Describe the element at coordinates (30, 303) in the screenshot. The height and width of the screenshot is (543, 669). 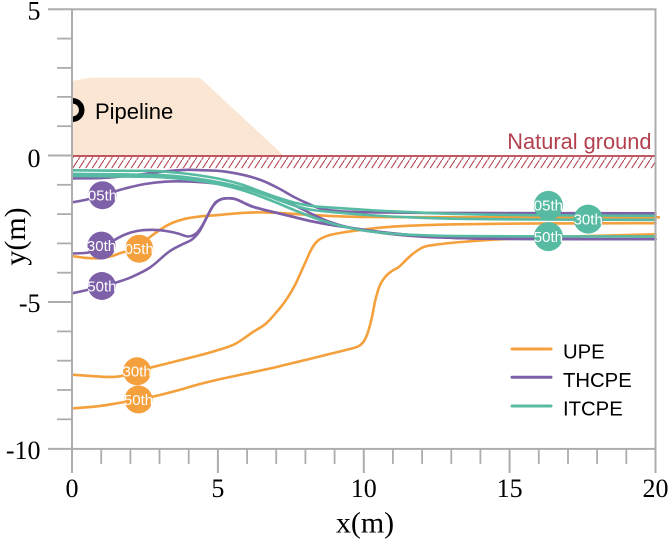
I see `svg-text: -5` at that location.